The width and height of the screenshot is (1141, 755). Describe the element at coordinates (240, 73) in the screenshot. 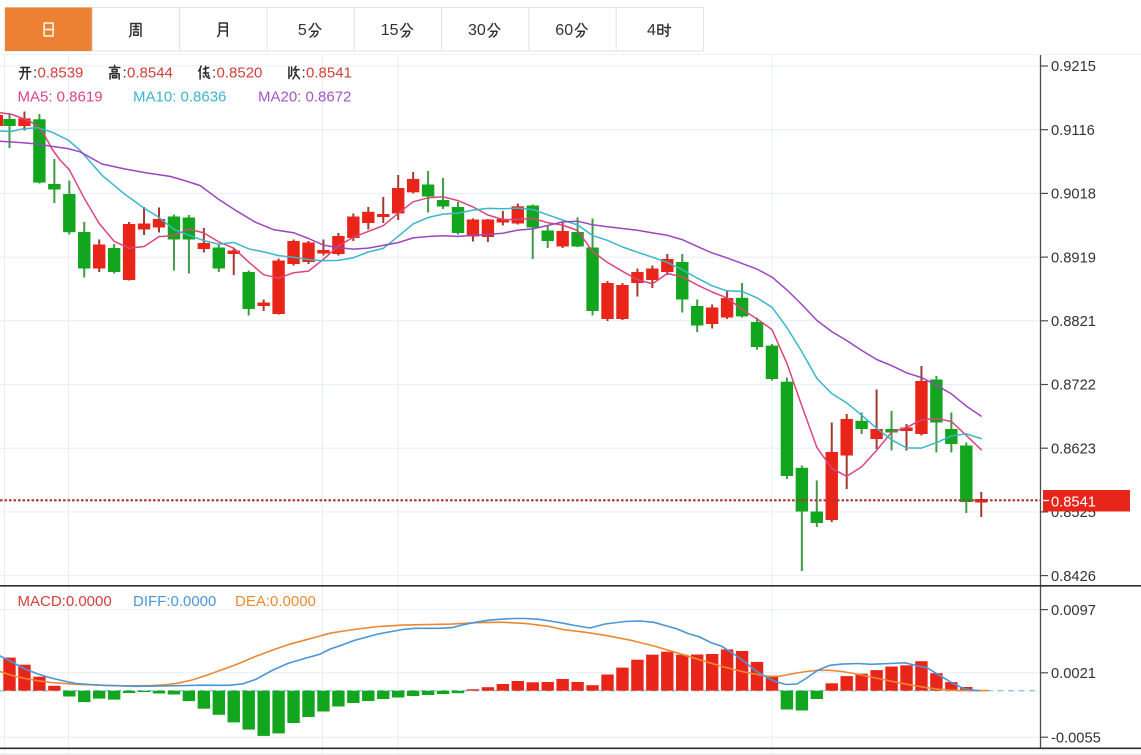

I see `svg-text: 0.8520` at that location.